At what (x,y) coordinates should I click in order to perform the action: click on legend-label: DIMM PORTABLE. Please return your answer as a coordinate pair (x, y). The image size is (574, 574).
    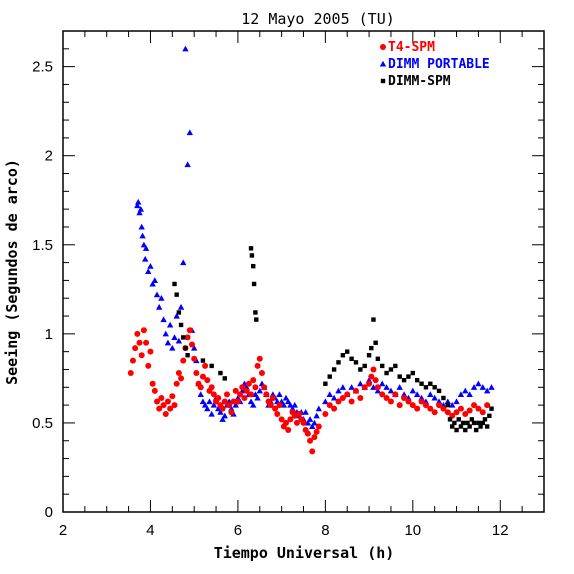
    Looking at the image, I should click on (439, 64).